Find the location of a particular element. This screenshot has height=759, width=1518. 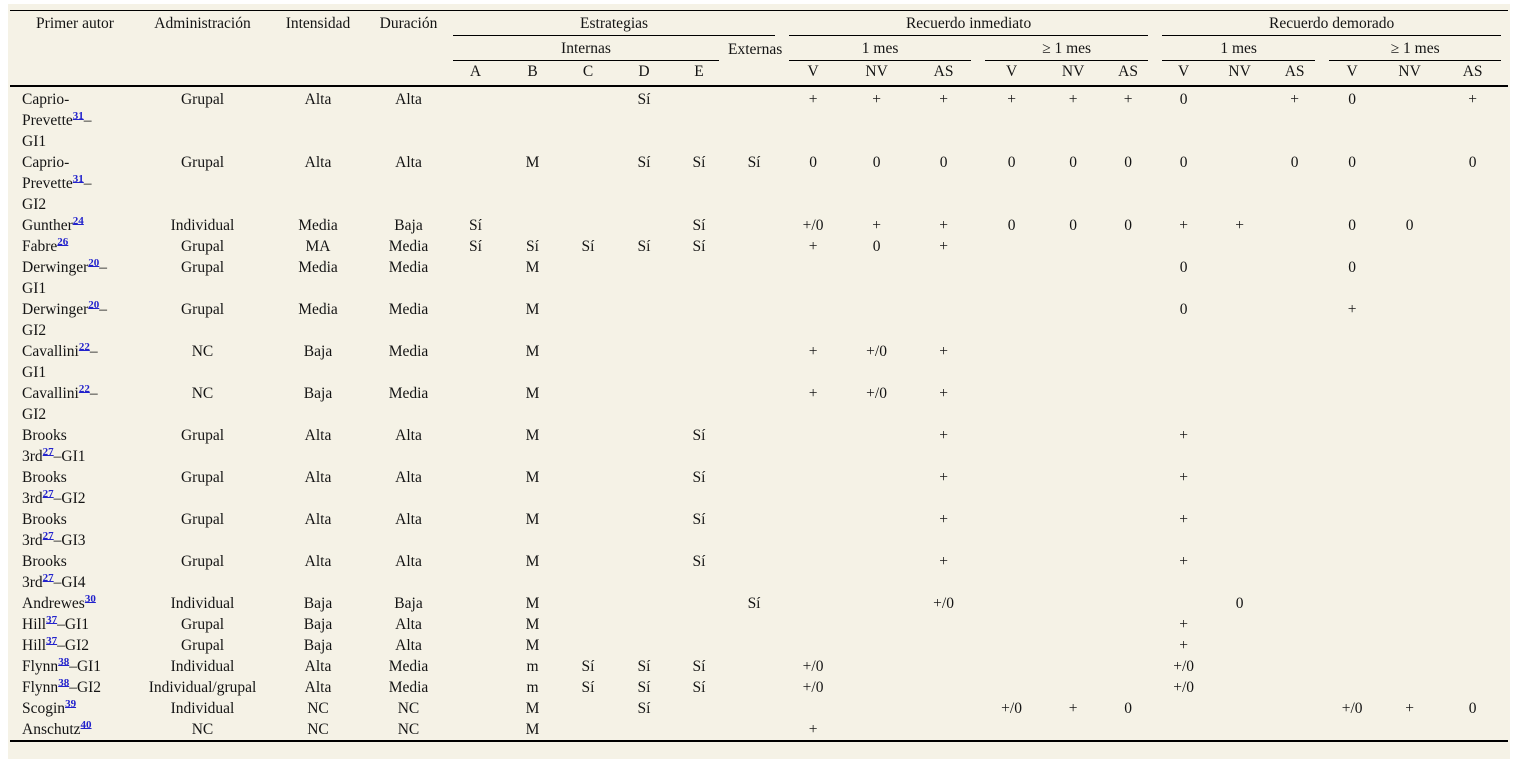

admin-cell: Grupal is located at coordinates (202, 645).